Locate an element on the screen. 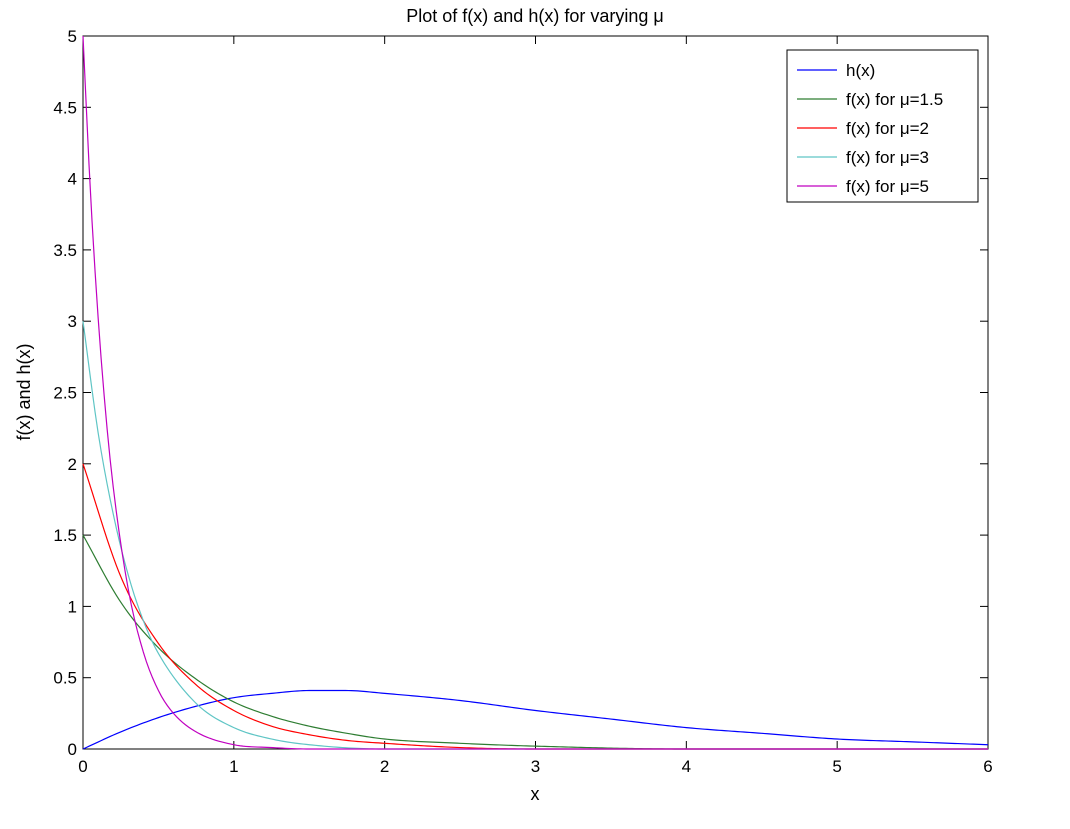 This screenshot has height=829, width=1070. legend-label: f(x) for μ=2 is located at coordinates (887, 128).